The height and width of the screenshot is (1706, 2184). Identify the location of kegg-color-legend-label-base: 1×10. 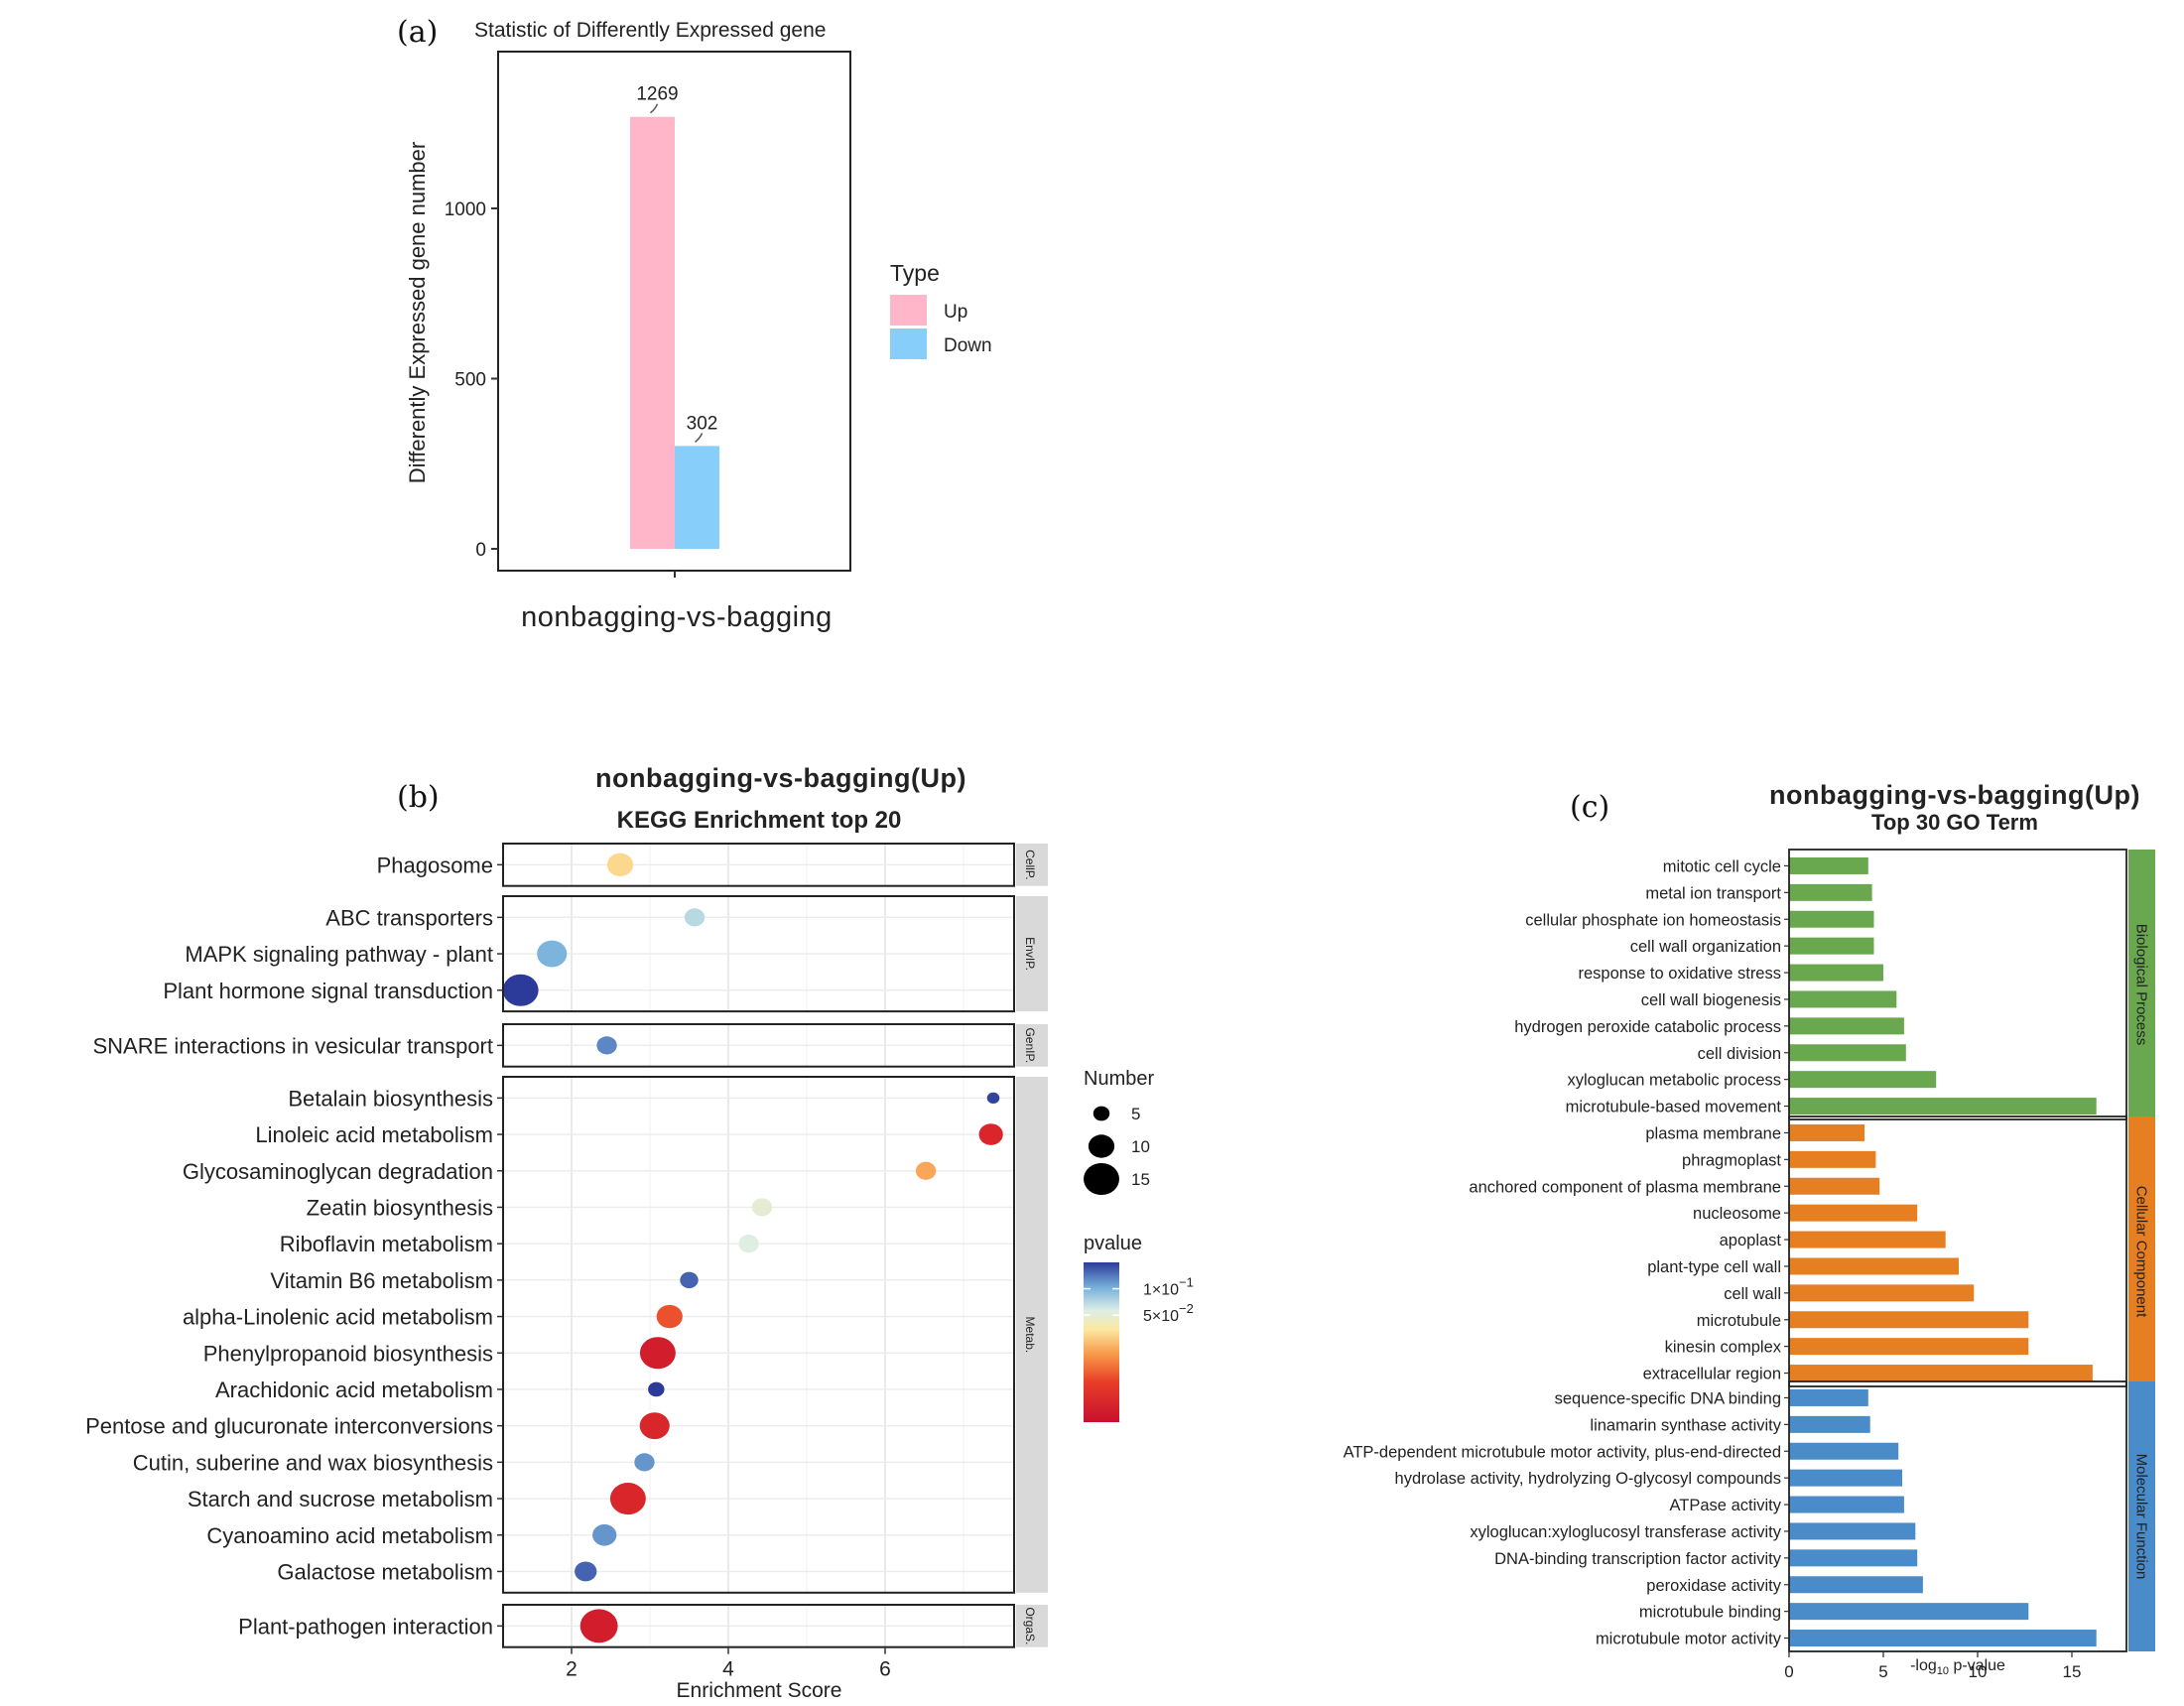
(1161, 1290).